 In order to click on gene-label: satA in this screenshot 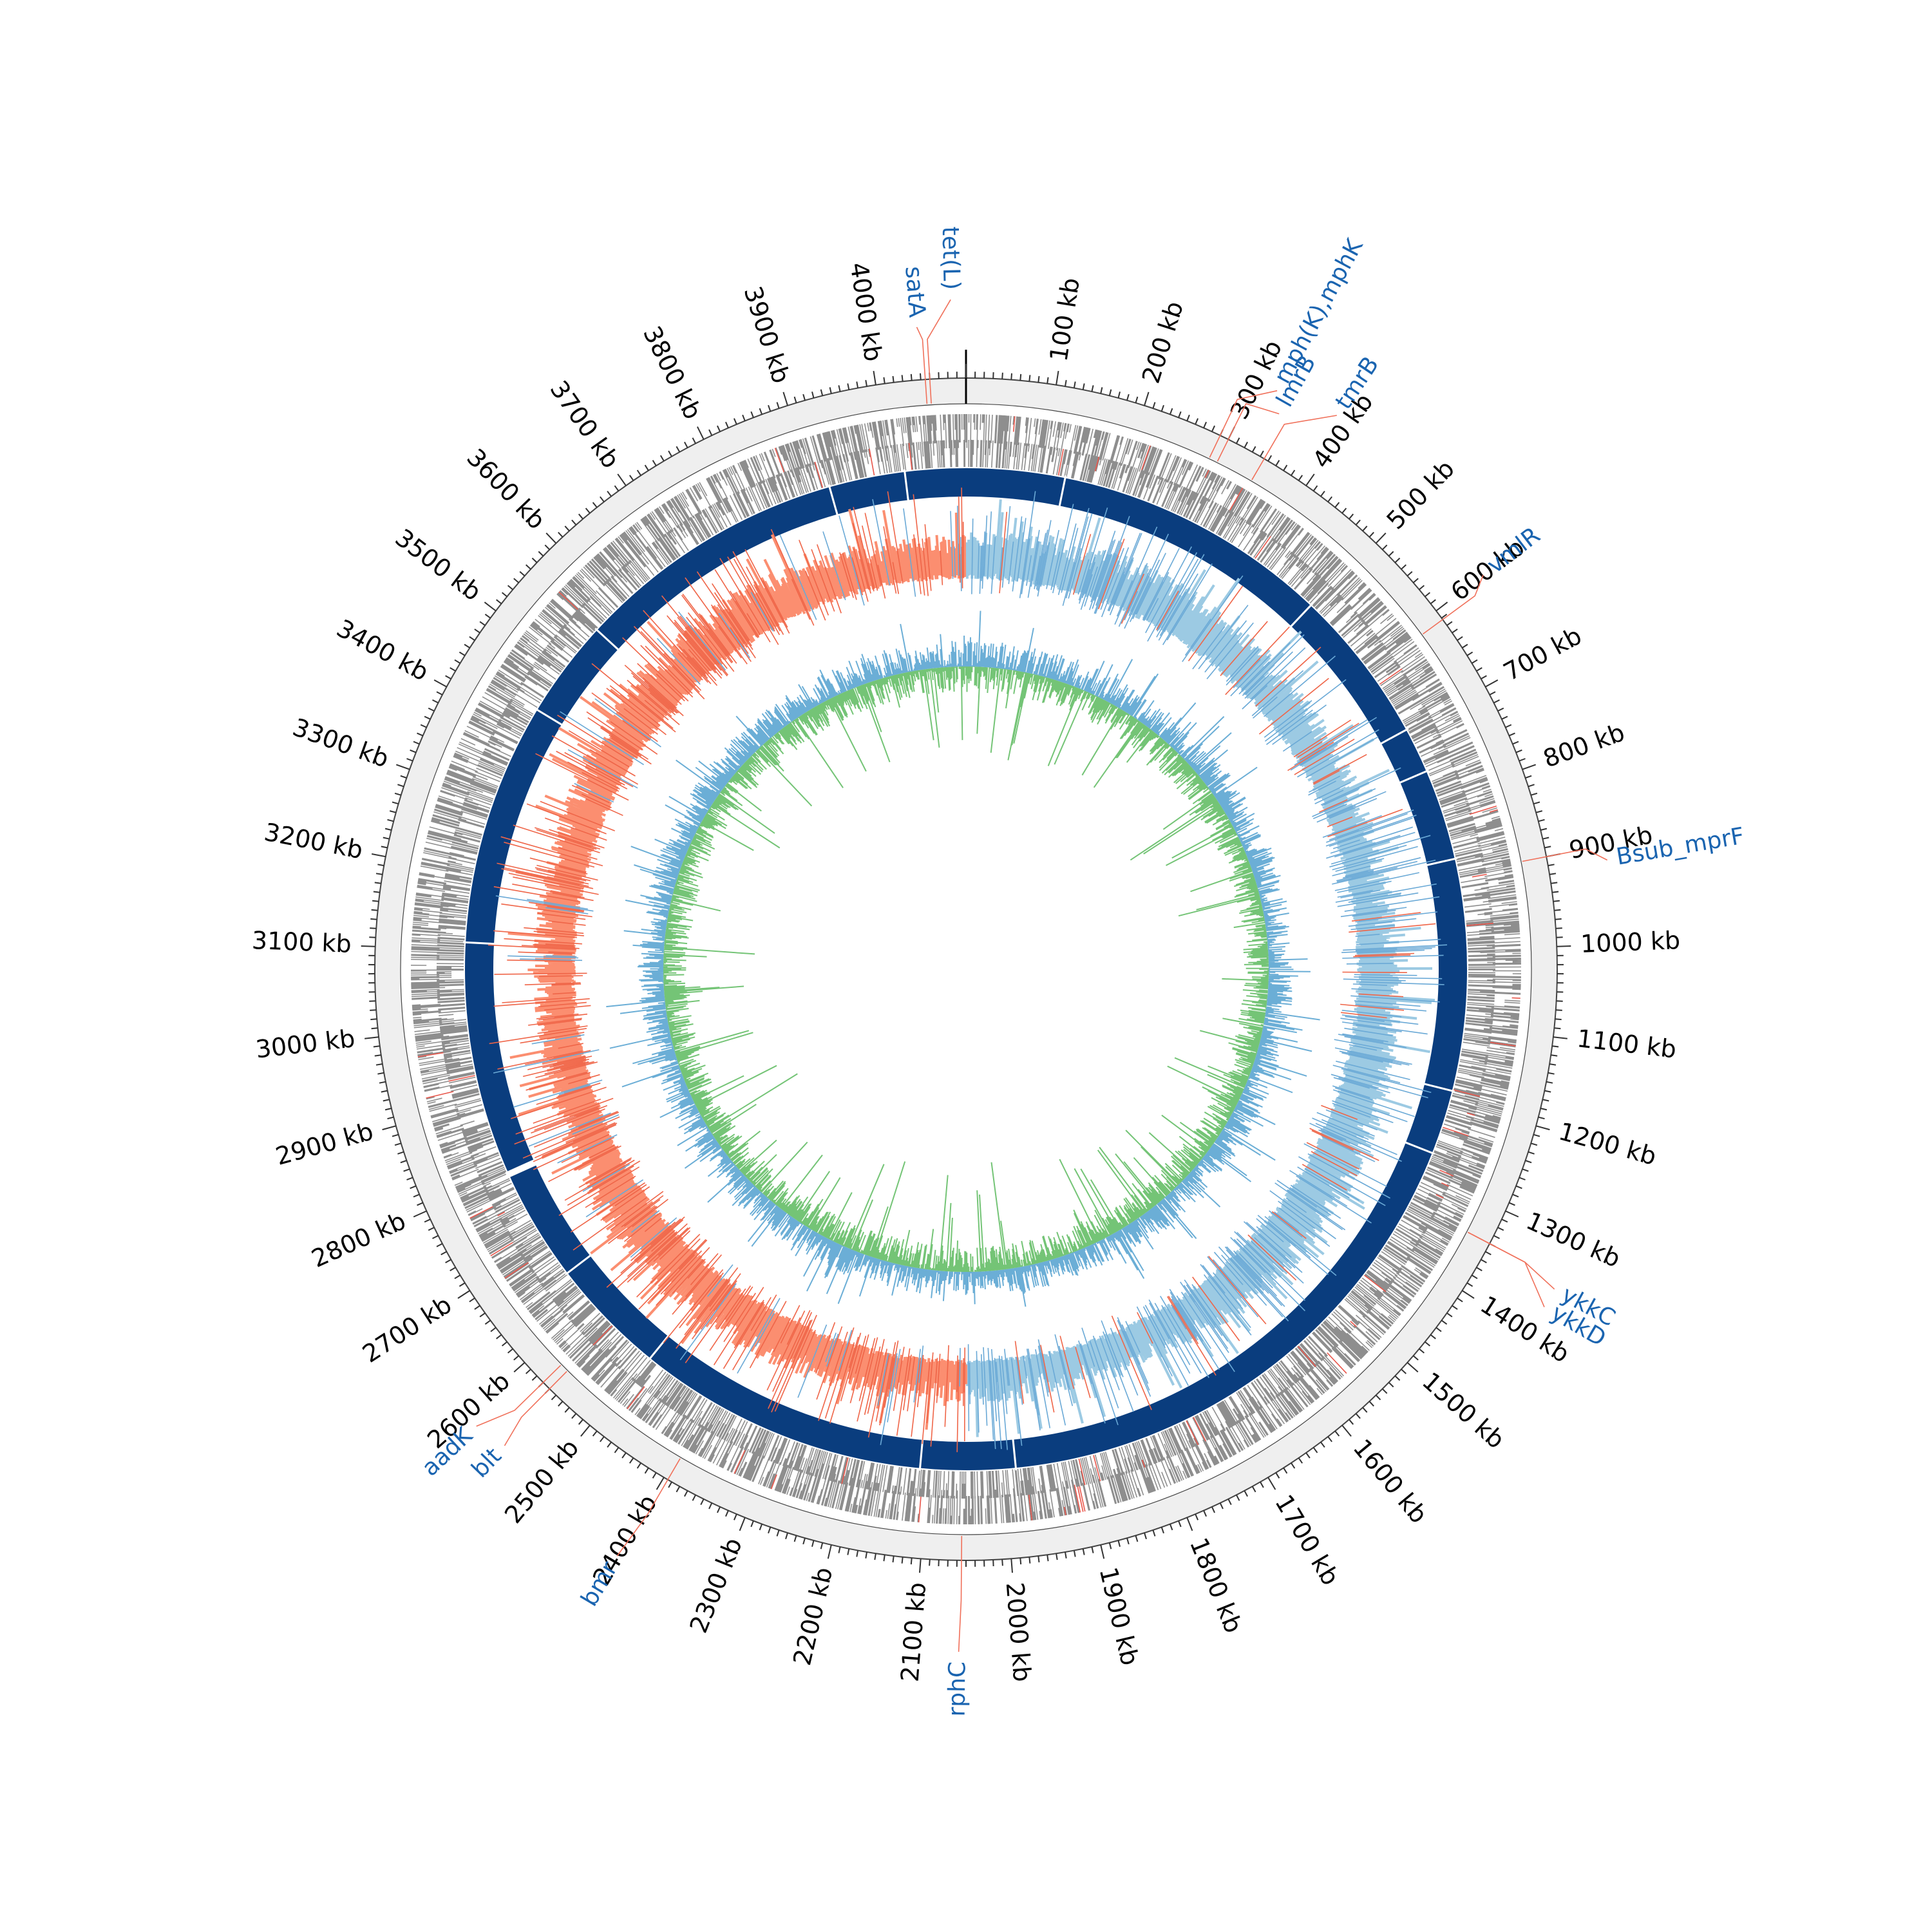, I will do `click(915, 292)`.